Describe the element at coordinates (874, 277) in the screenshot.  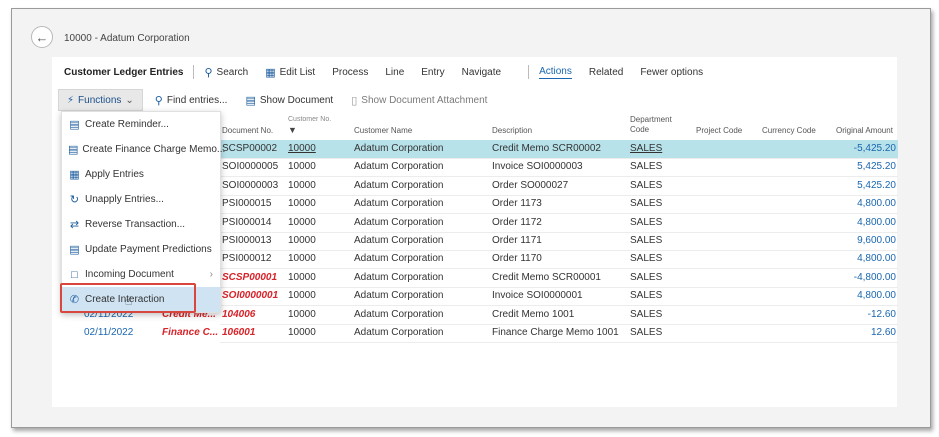
I see `original-amount-cell: -4,800.00` at that location.